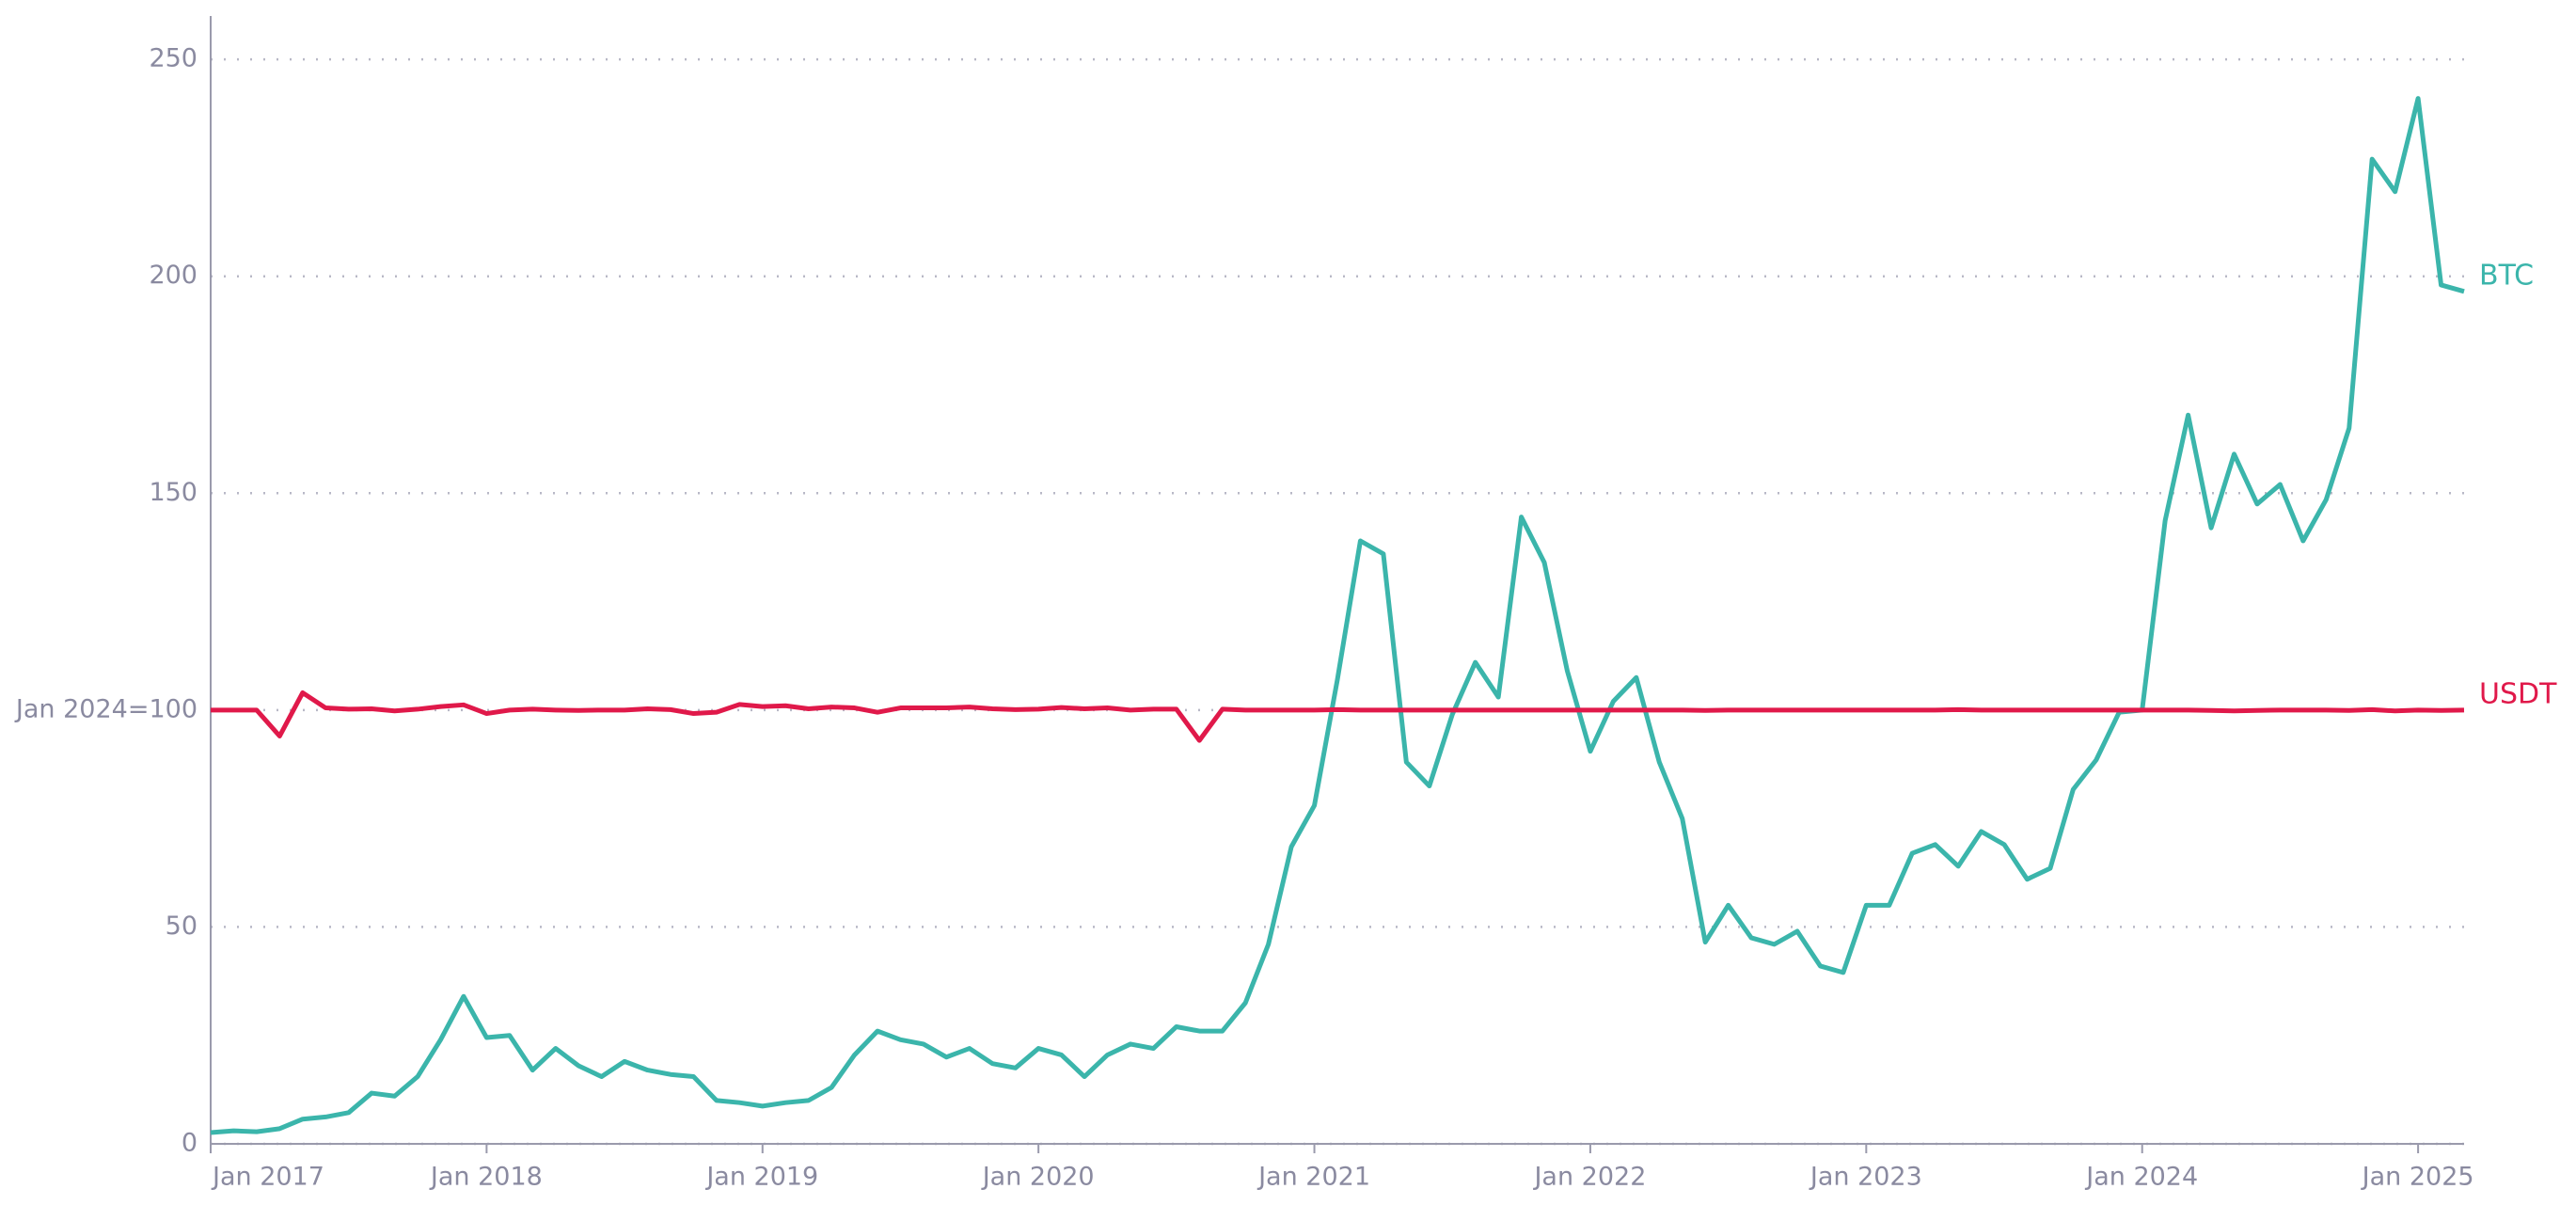 The image size is (2576, 1205). Describe the element at coordinates (2506, 275) in the screenshot. I see `series-label: BTC` at that location.